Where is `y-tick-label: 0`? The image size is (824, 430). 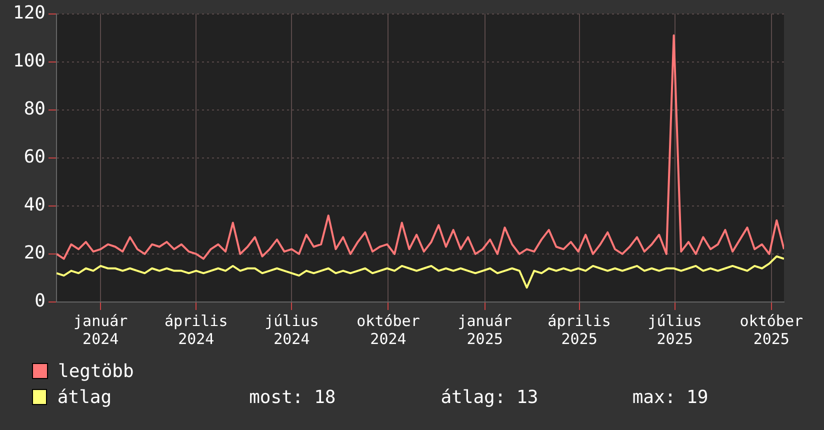 y-tick-label: 0 is located at coordinates (40, 301).